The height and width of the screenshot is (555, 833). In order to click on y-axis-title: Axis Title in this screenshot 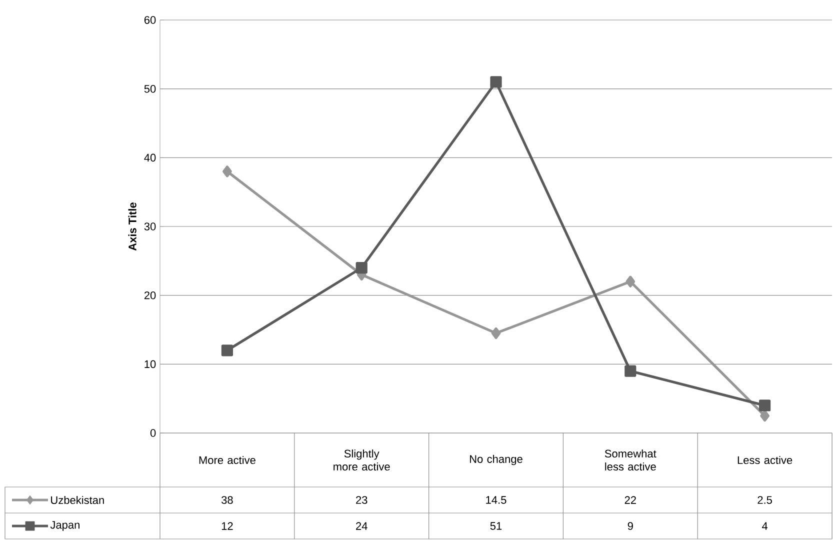, I will do `click(132, 226)`.